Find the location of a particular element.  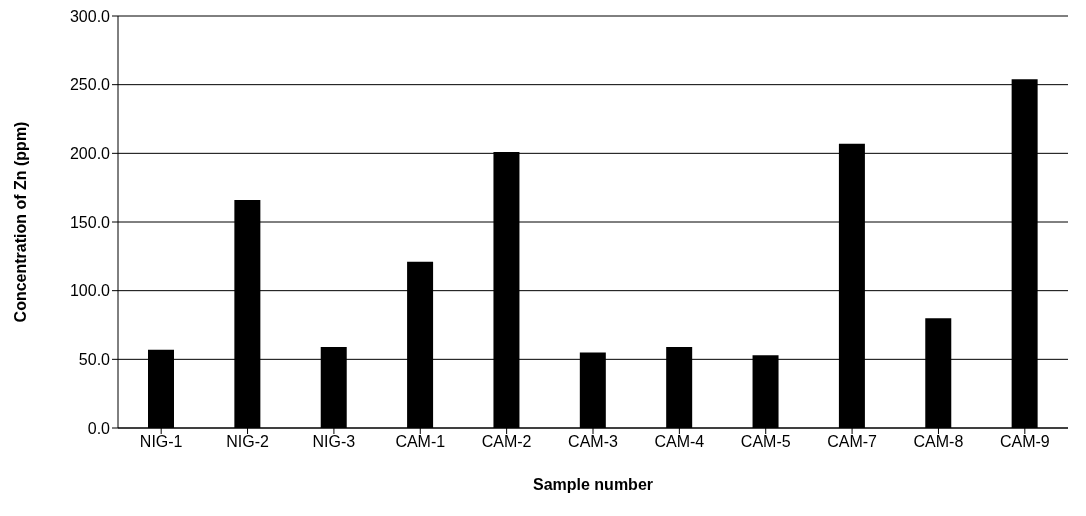

x-tick-label: CAM-1 is located at coordinates (420, 442).